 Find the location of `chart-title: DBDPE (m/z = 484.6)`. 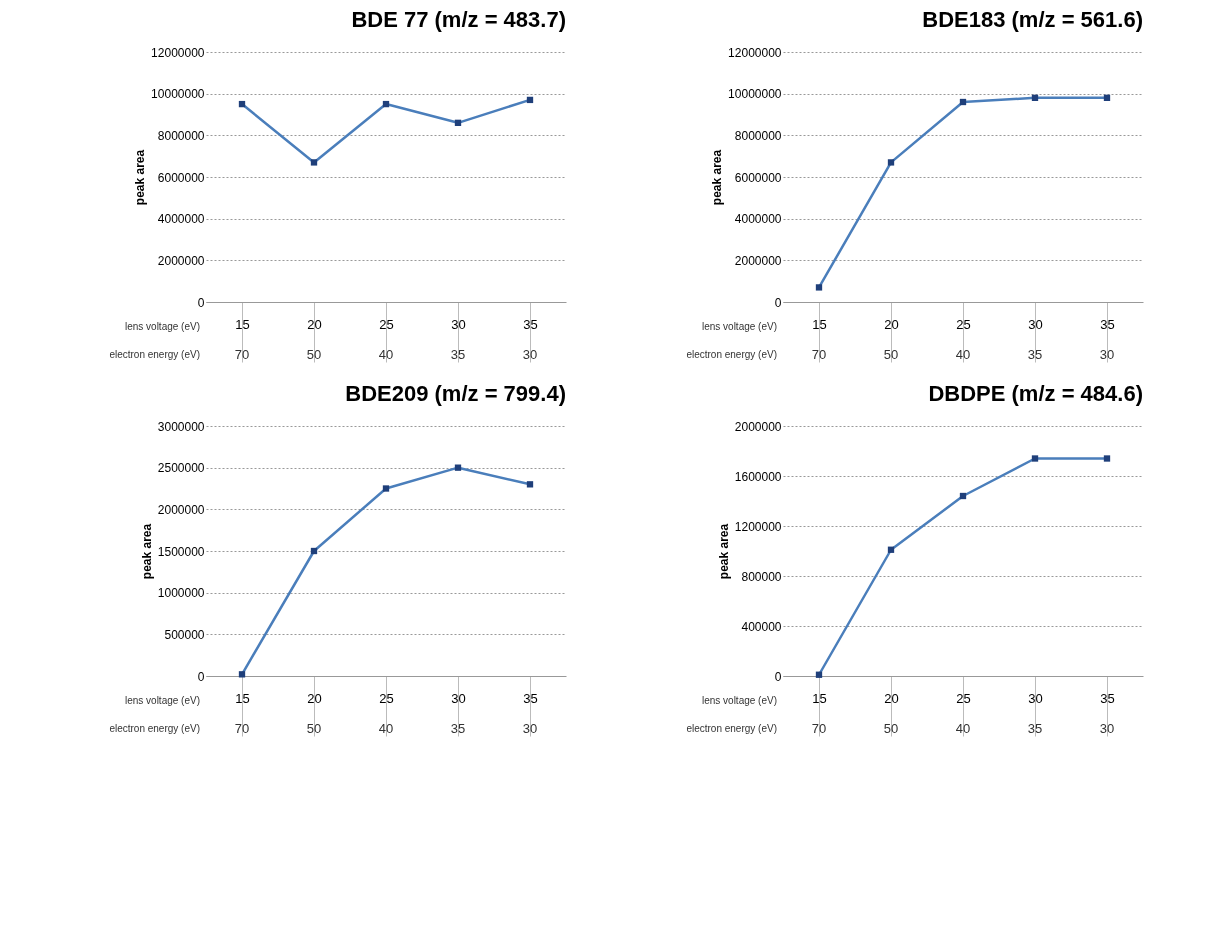

chart-title: DBDPE (m/z = 484.6) is located at coordinates (1035, 393).